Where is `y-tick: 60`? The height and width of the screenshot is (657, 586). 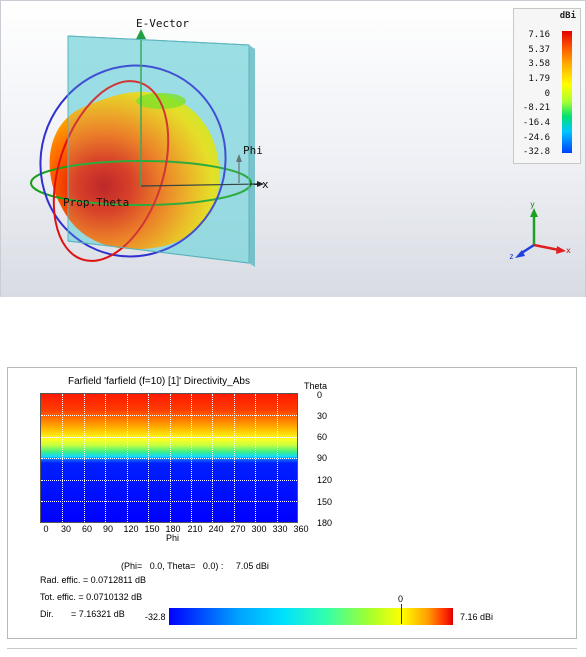 y-tick: 60 is located at coordinates (322, 437).